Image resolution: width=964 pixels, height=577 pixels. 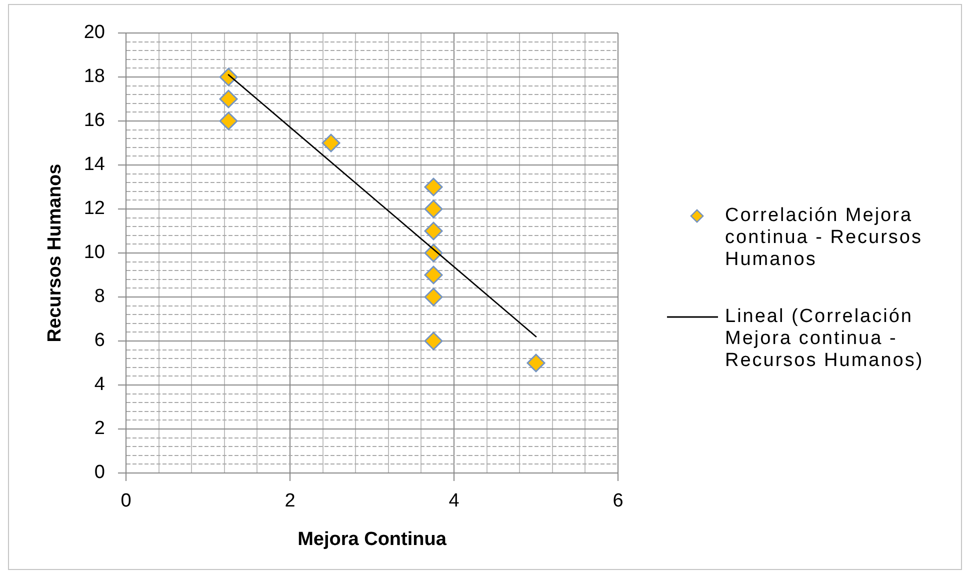 I want to click on x-tick-label: 6, so click(x=618, y=501).